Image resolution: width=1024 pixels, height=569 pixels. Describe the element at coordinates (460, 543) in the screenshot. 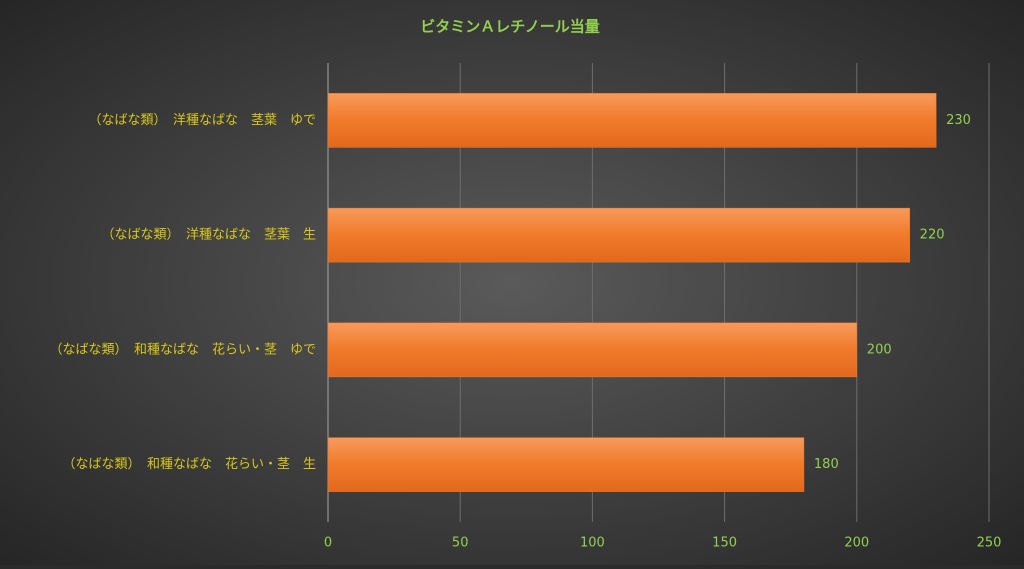

I see `x-tick-label: 50` at that location.